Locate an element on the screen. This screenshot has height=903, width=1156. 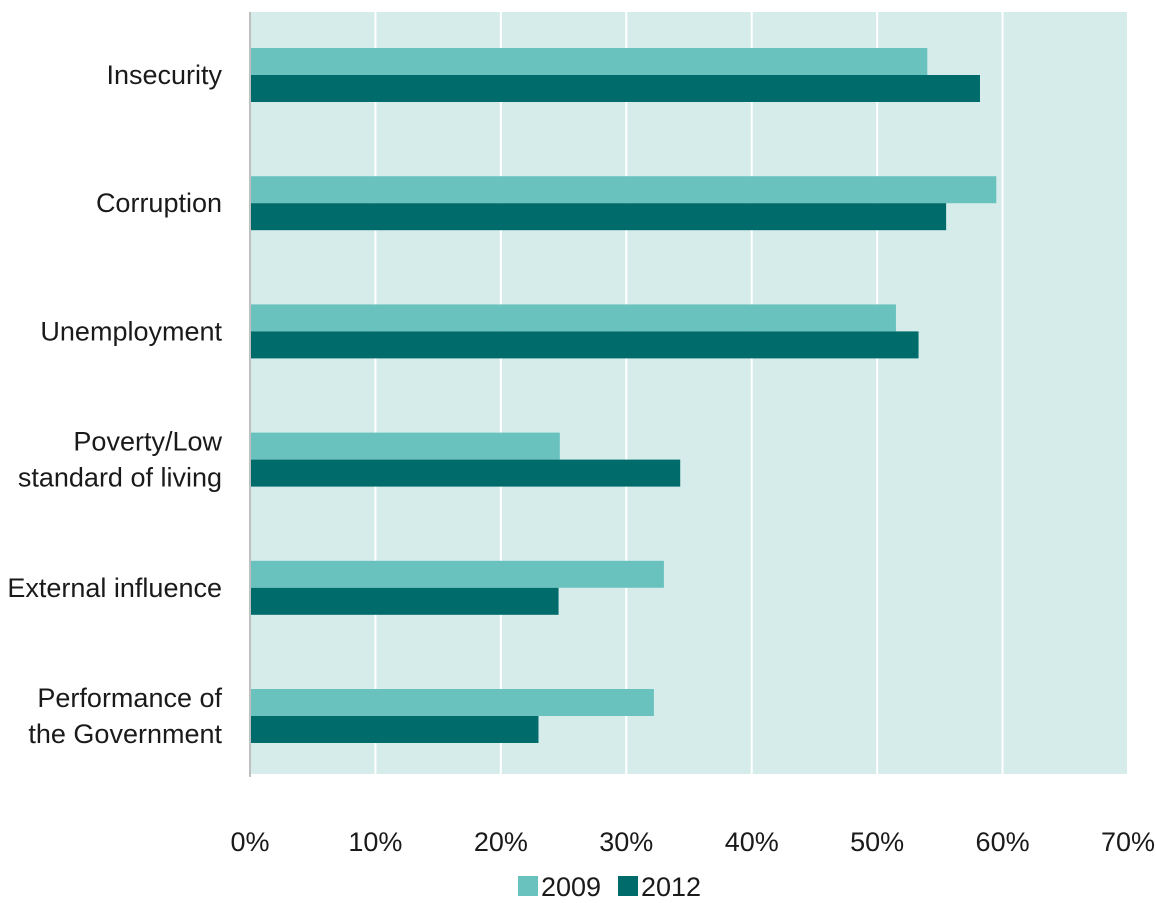
category-label: External influence is located at coordinates (114, 588).